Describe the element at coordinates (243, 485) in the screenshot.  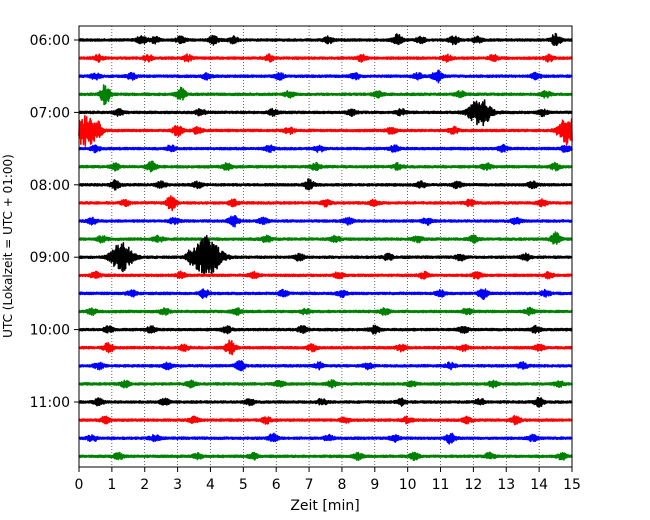
I see `x-tick-label: 5` at that location.